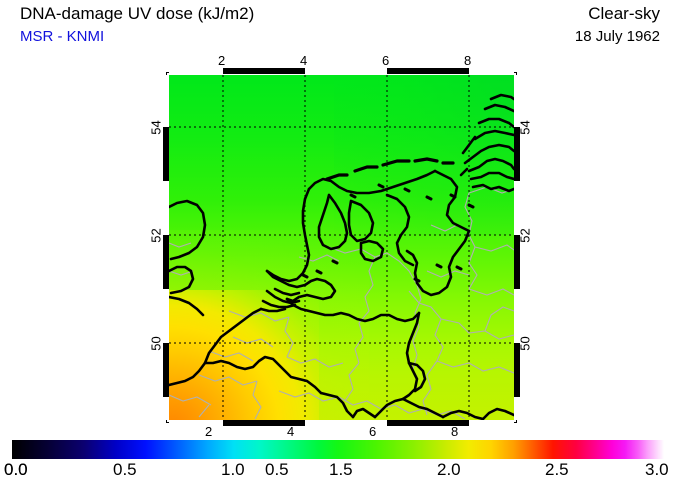 The image size is (676, 480). What do you see at coordinates (373, 431) in the screenshot?
I see `axis-bottom-tick-label: 6` at bounding box center [373, 431].